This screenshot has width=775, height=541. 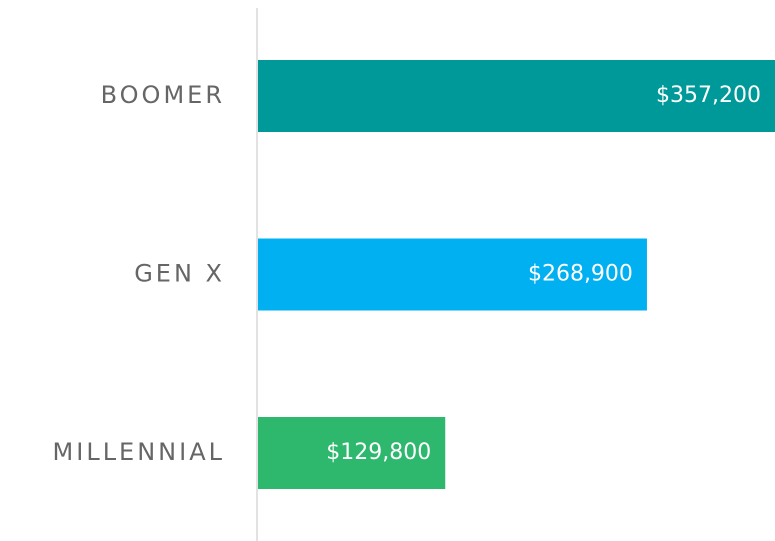 What do you see at coordinates (378, 452) in the screenshot?
I see `value-label: $129,800` at bounding box center [378, 452].